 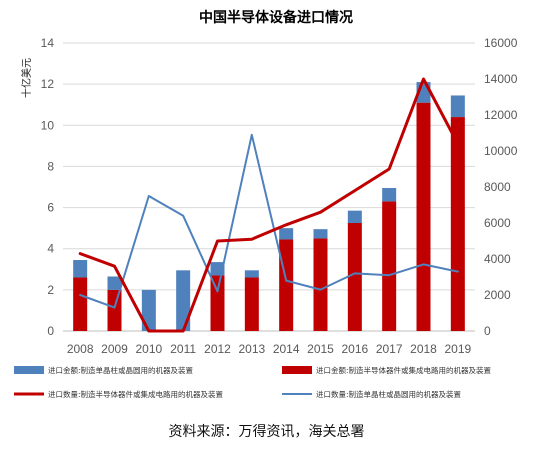 I want to click on source-note: 资料来源：万得资讯，海关总署, so click(x=266, y=432).